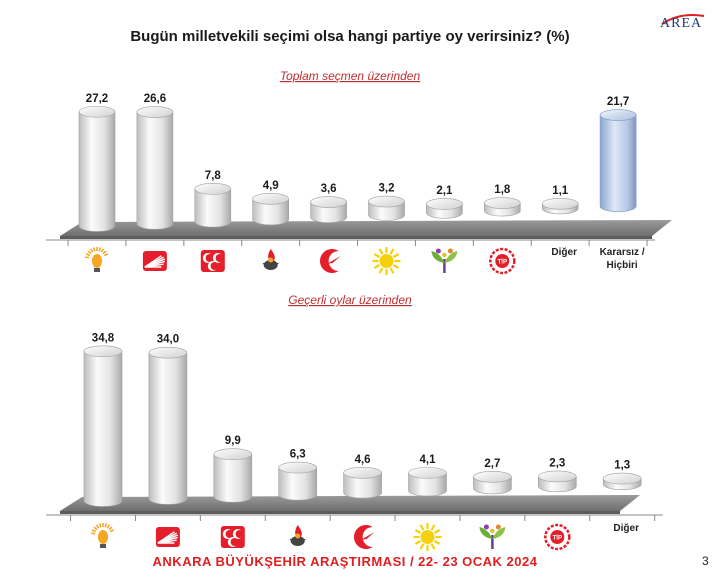  What do you see at coordinates (705, 561) in the screenshot?
I see `page-number: 3` at bounding box center [705, 561].